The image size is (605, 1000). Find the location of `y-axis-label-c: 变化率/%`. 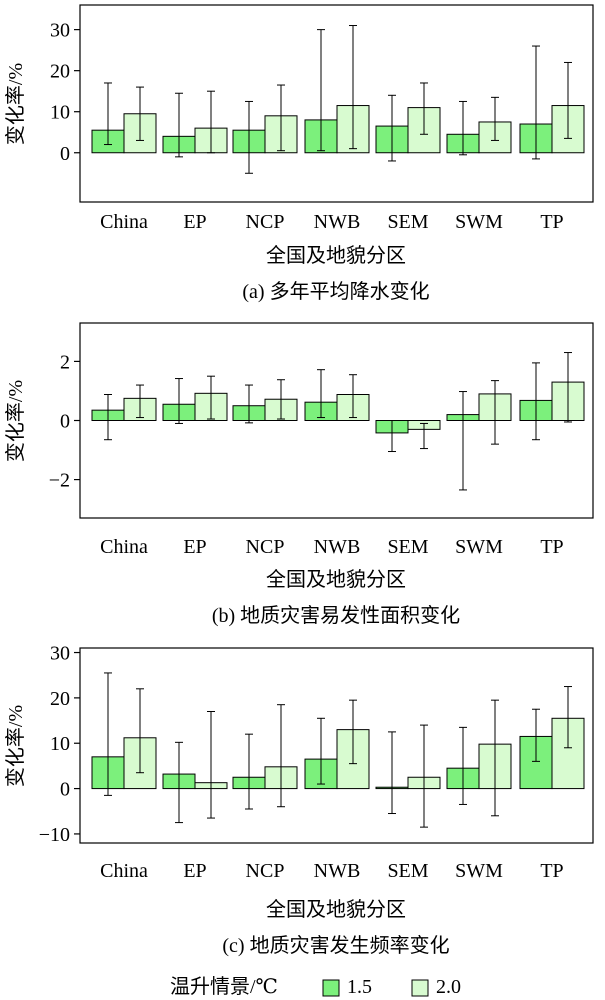

y-axis-label-c: 变化率/% is located at coordinates (15, 746).